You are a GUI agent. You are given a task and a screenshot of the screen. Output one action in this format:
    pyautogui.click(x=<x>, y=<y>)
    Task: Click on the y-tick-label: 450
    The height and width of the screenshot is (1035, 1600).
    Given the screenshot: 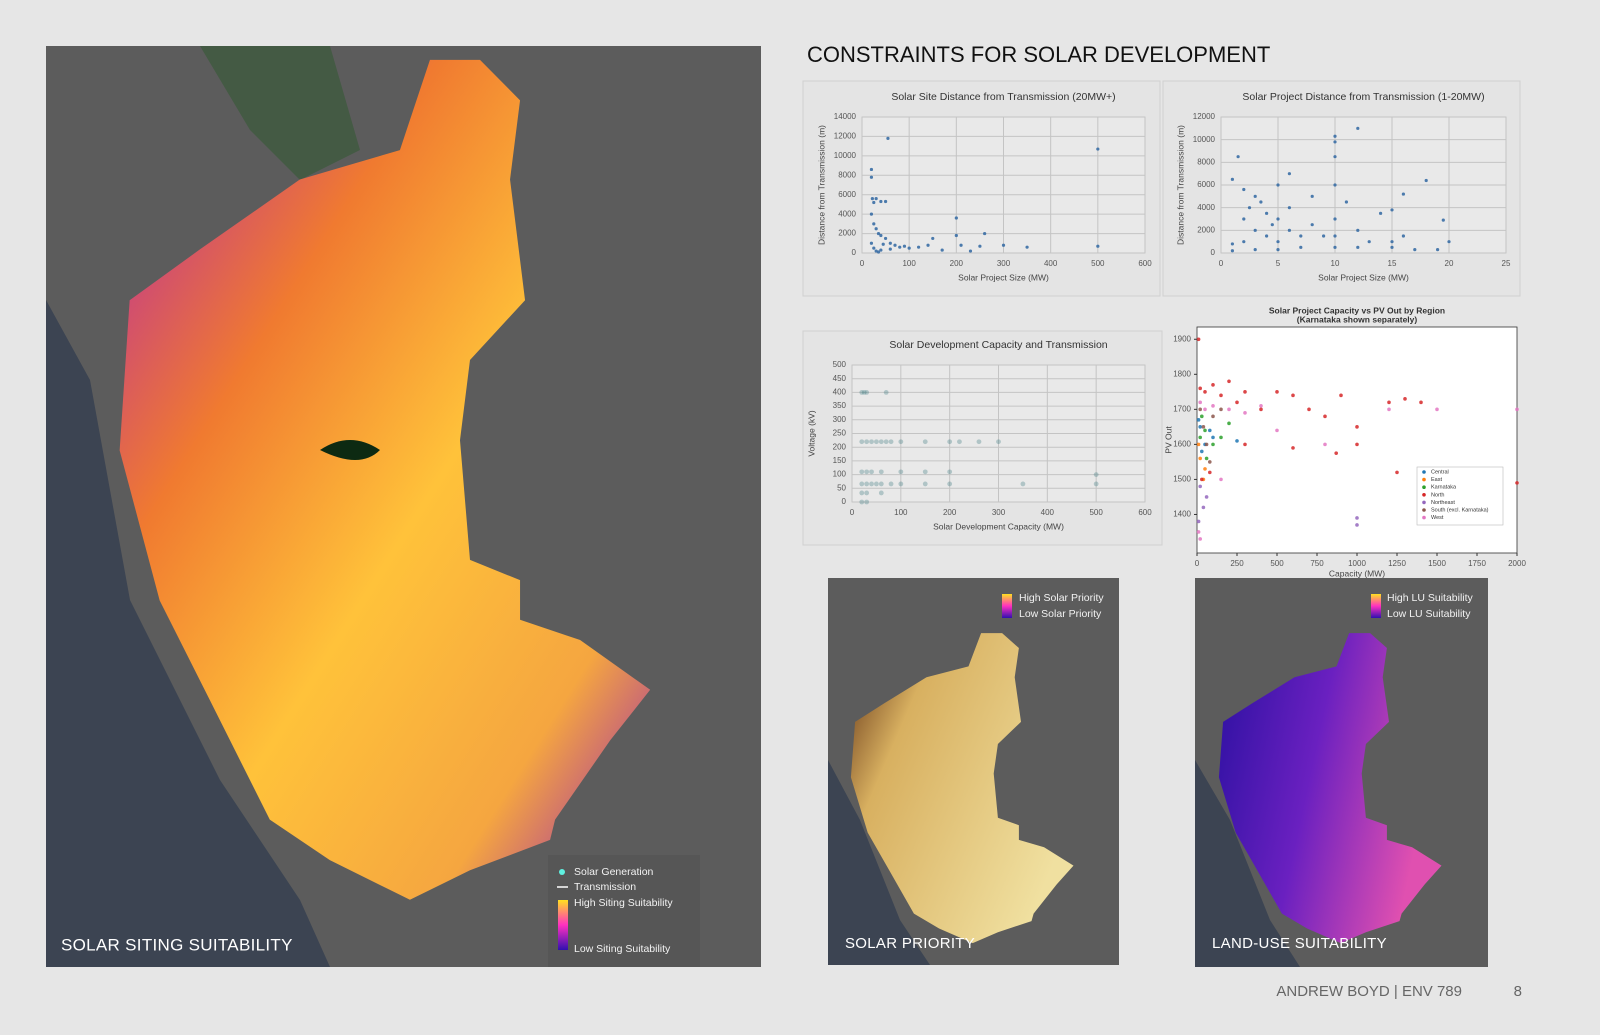 What is the action you would take?
    pyautogui.click(x=840, y=378)
    